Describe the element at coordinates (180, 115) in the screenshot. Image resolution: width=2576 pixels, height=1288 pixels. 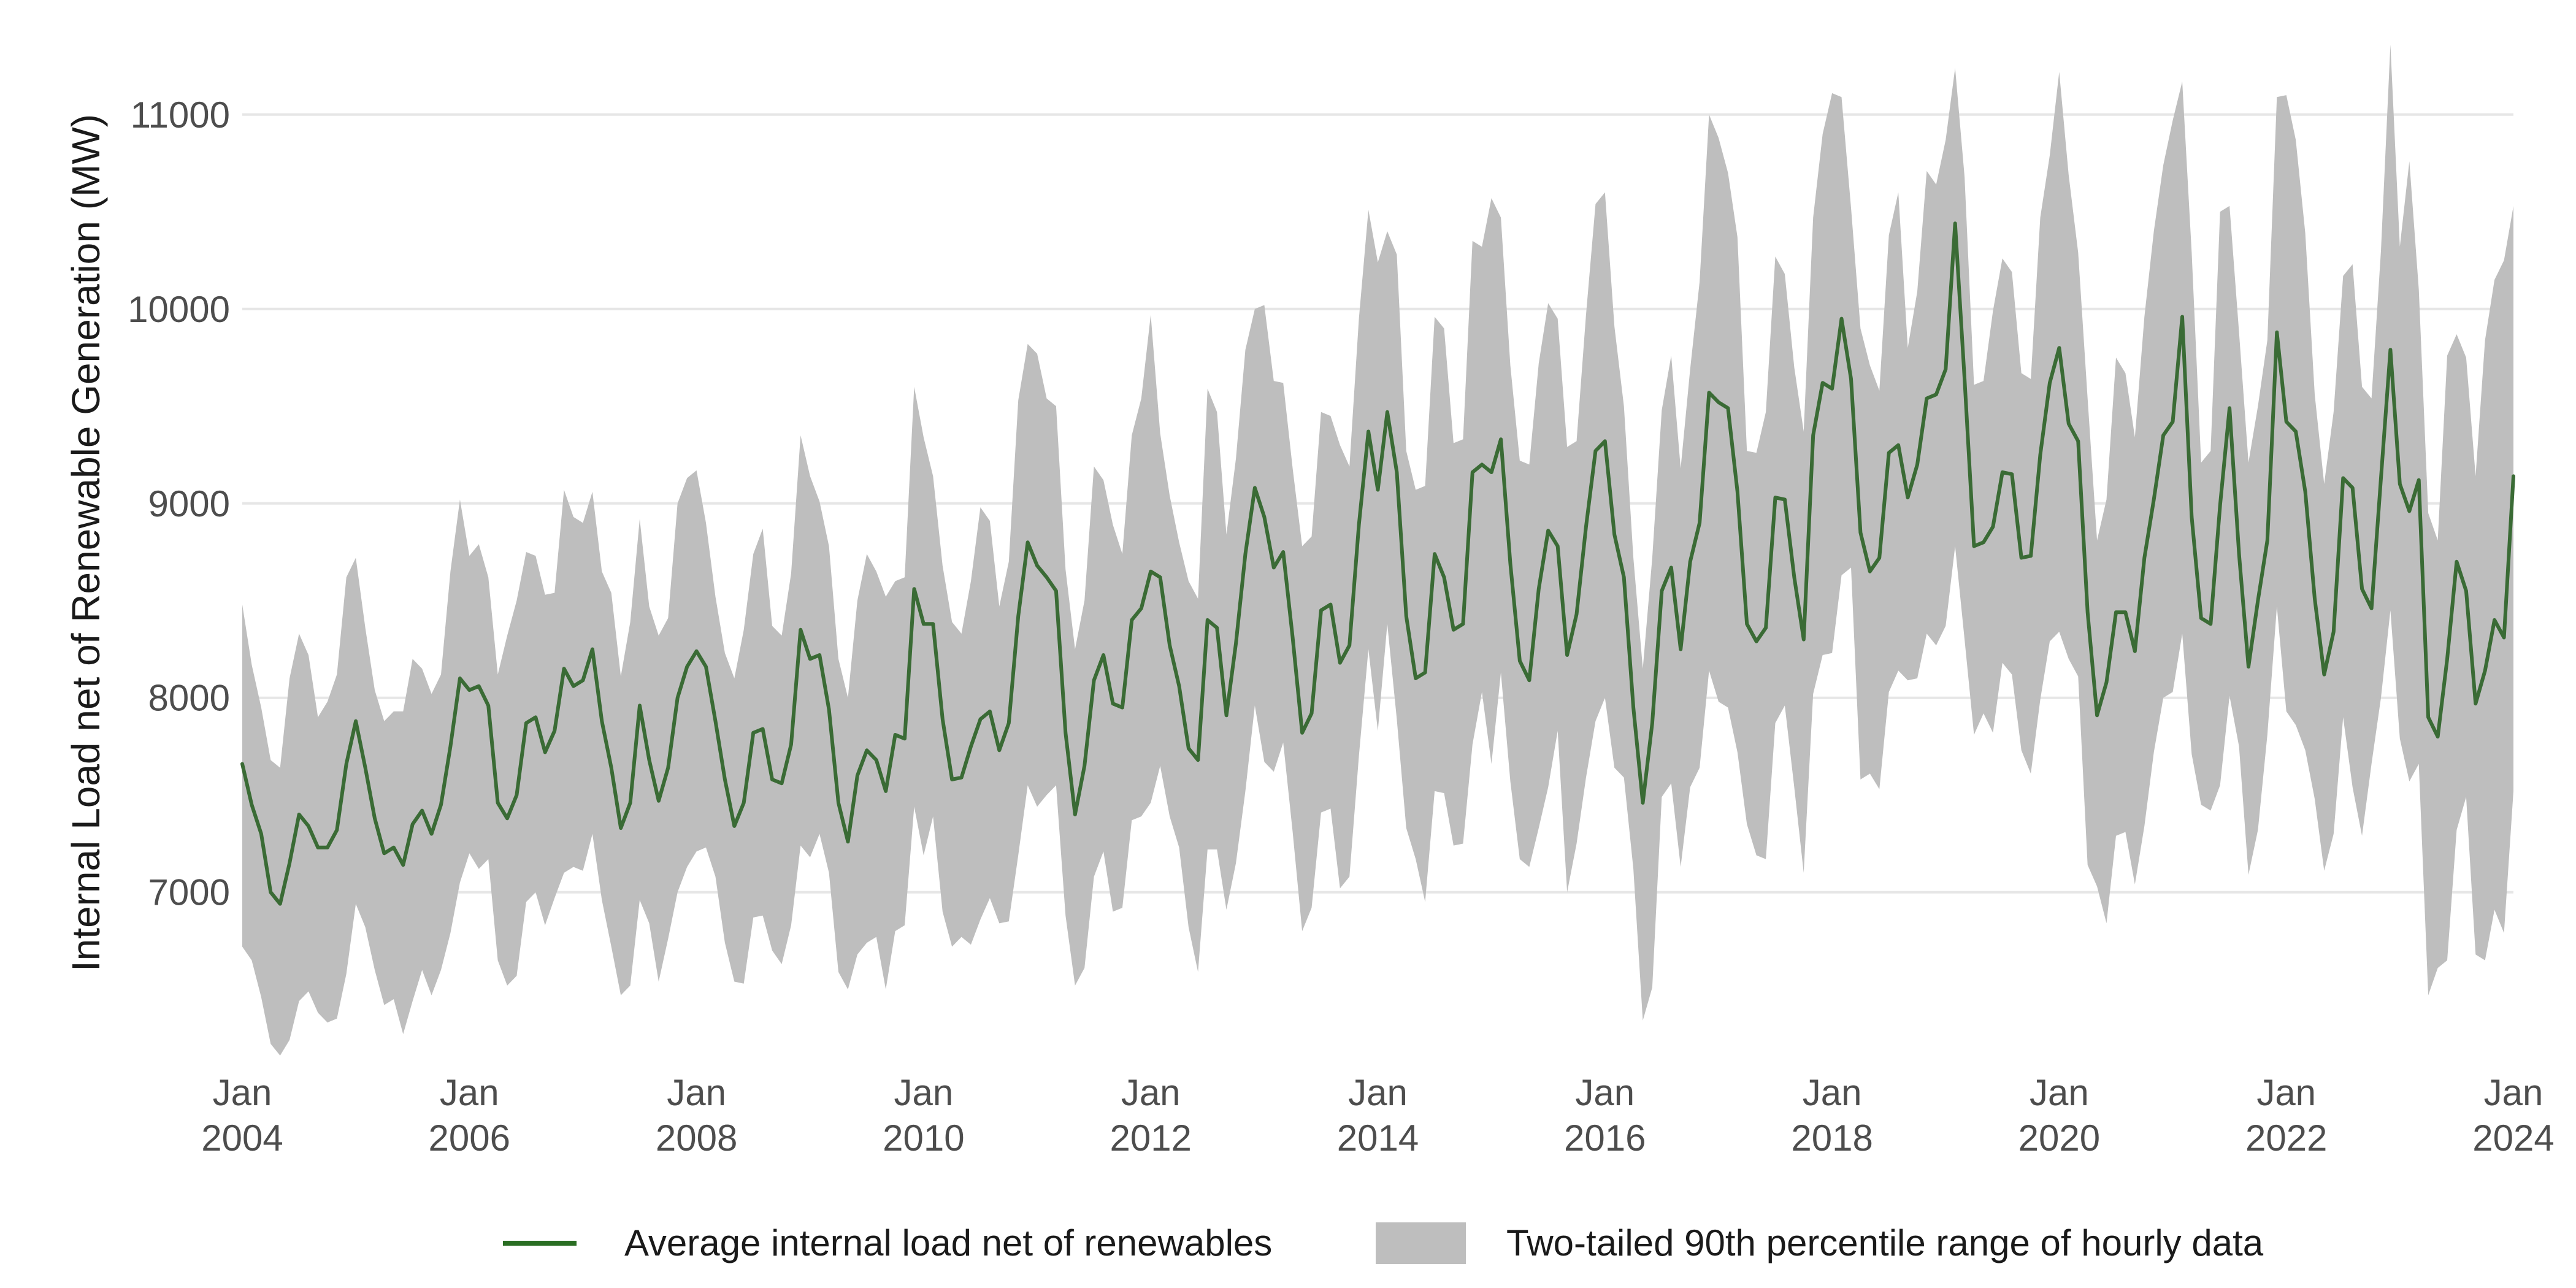
I see `y-tick-label: 11000` at that location.